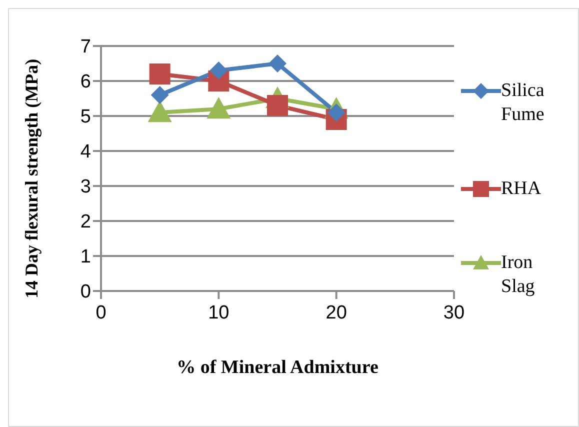 The width and height of the screenshot is (579, 427). Describe the element at coordinates (521, 189) in the screenshot. I see `legend-label: RHA` at that location.